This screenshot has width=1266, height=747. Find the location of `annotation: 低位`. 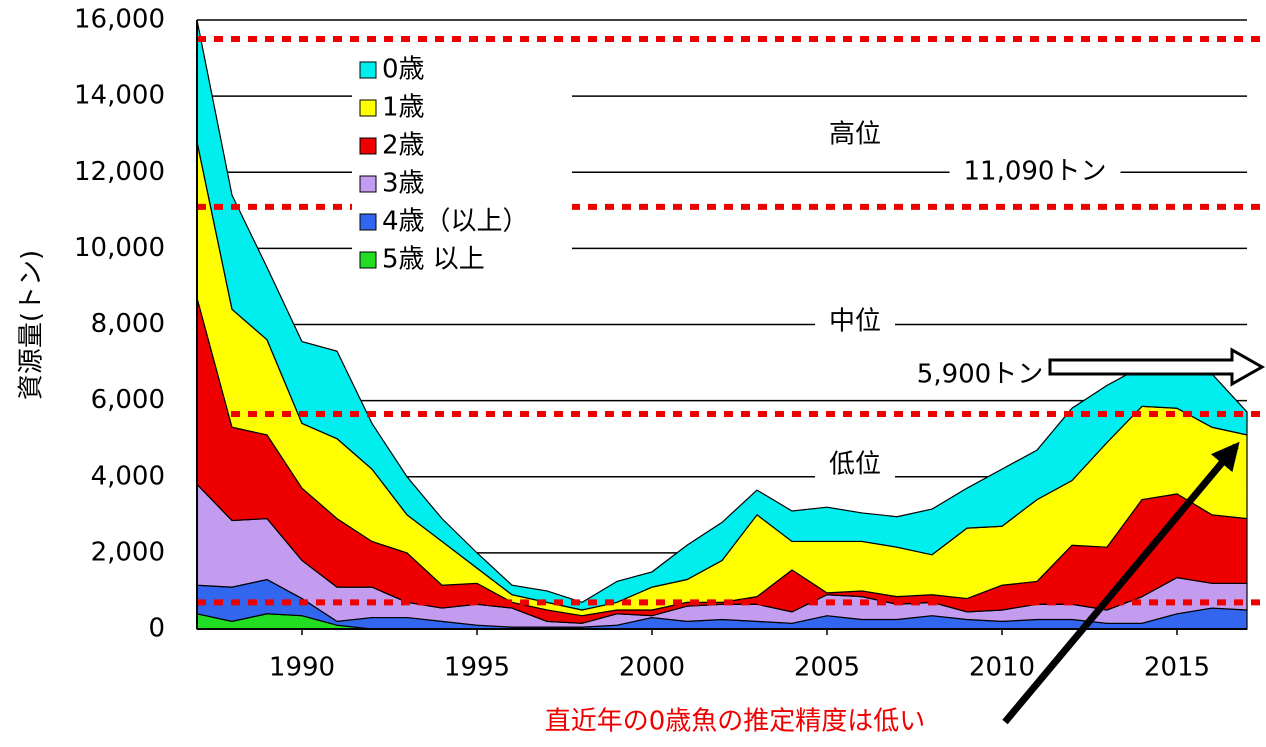

annotation: 低位 is located at coordinates (855, 465).